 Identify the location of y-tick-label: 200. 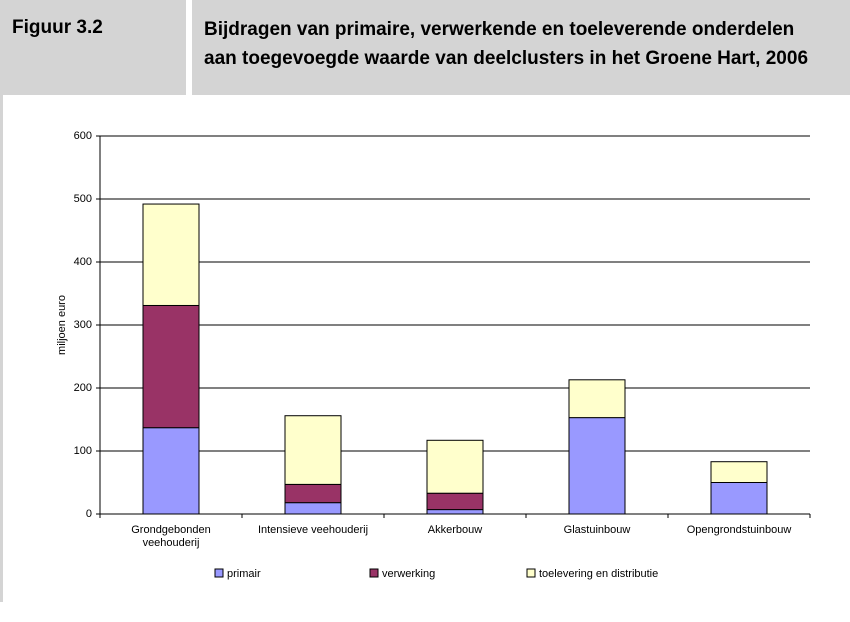
(83, 388).